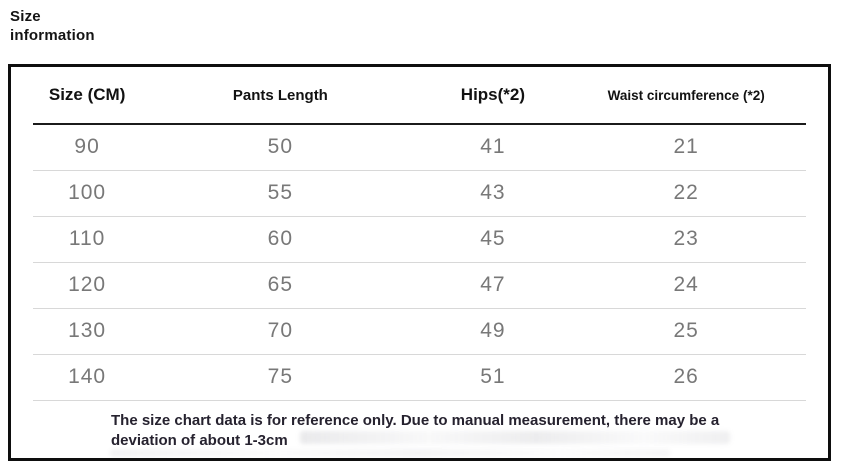 This screenshot has width=842, height=473. What do you see at coordinates (280, 239) in the screenshot?
I see `pants-length-cell: 60` at bounding box center [280, 239].